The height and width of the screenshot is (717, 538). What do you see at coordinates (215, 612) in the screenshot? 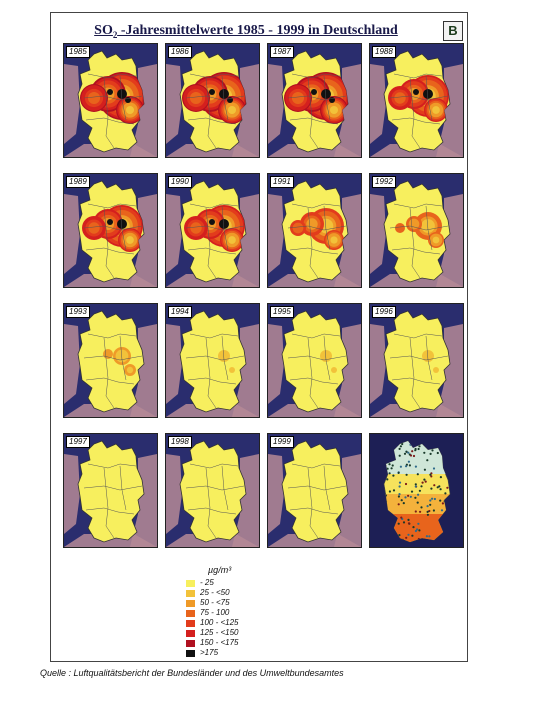
I see `legend-label: 75 - 100` at bounding box center [215, 612].